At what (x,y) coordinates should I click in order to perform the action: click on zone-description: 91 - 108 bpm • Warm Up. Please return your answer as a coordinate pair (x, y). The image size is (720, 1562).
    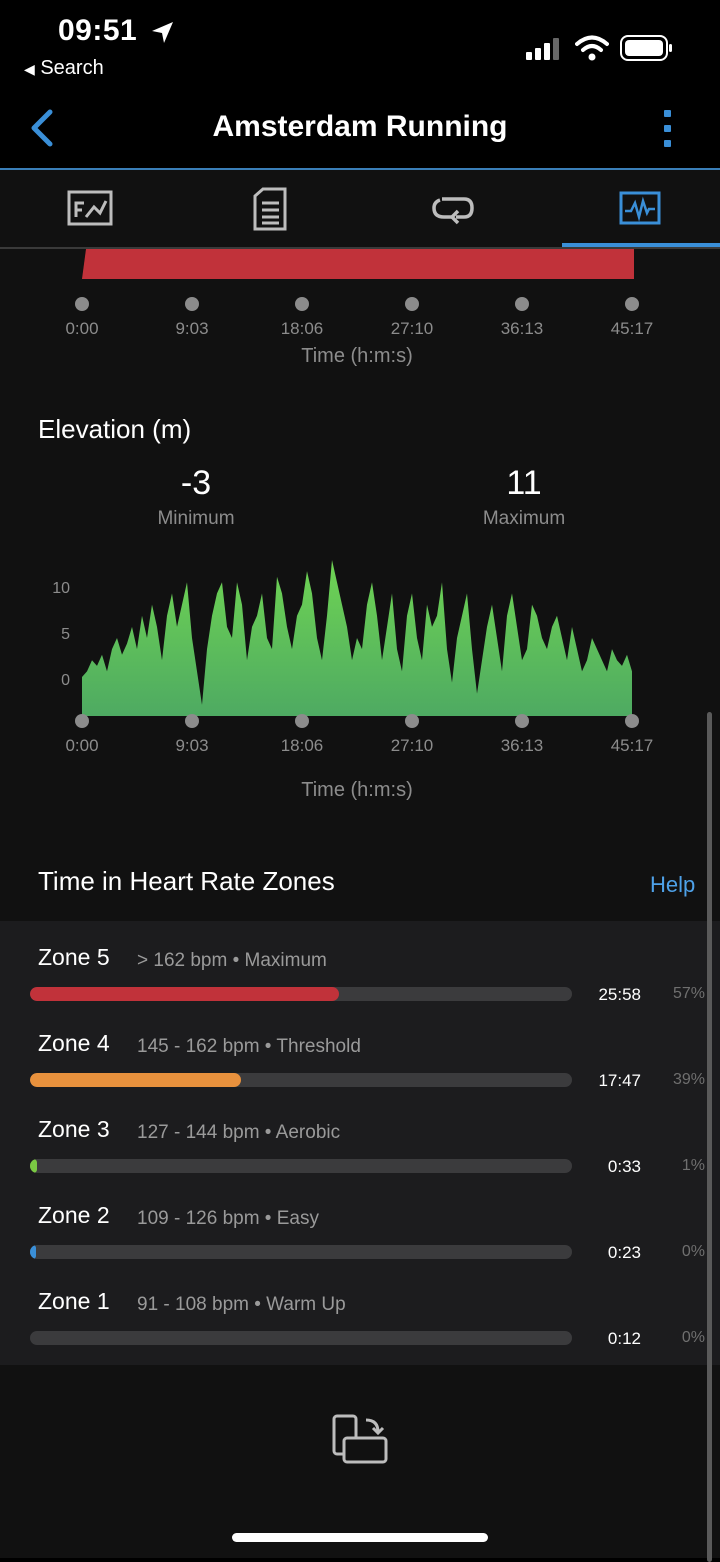
    Looking at the image, I should click on (241, 1304).